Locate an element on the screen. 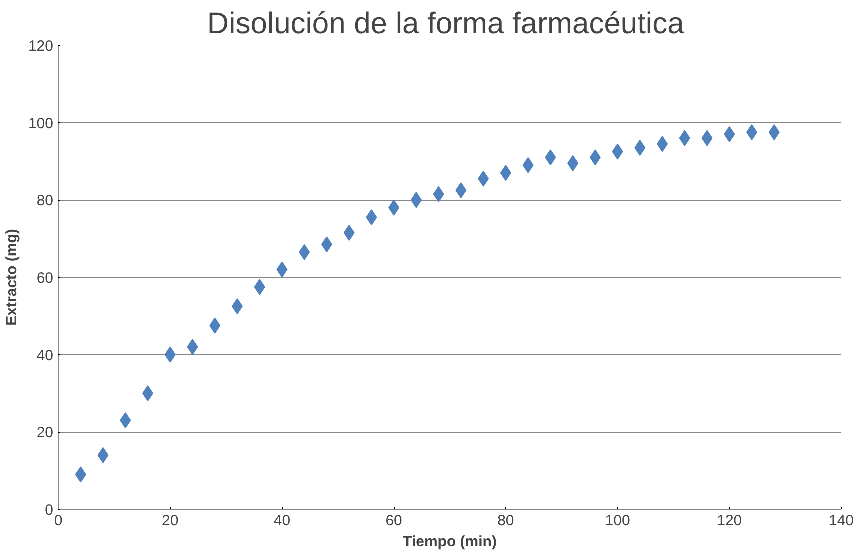 This screenshot has height=553, width=861. x-tick-label: 100 is located at coordinates (617, 521).